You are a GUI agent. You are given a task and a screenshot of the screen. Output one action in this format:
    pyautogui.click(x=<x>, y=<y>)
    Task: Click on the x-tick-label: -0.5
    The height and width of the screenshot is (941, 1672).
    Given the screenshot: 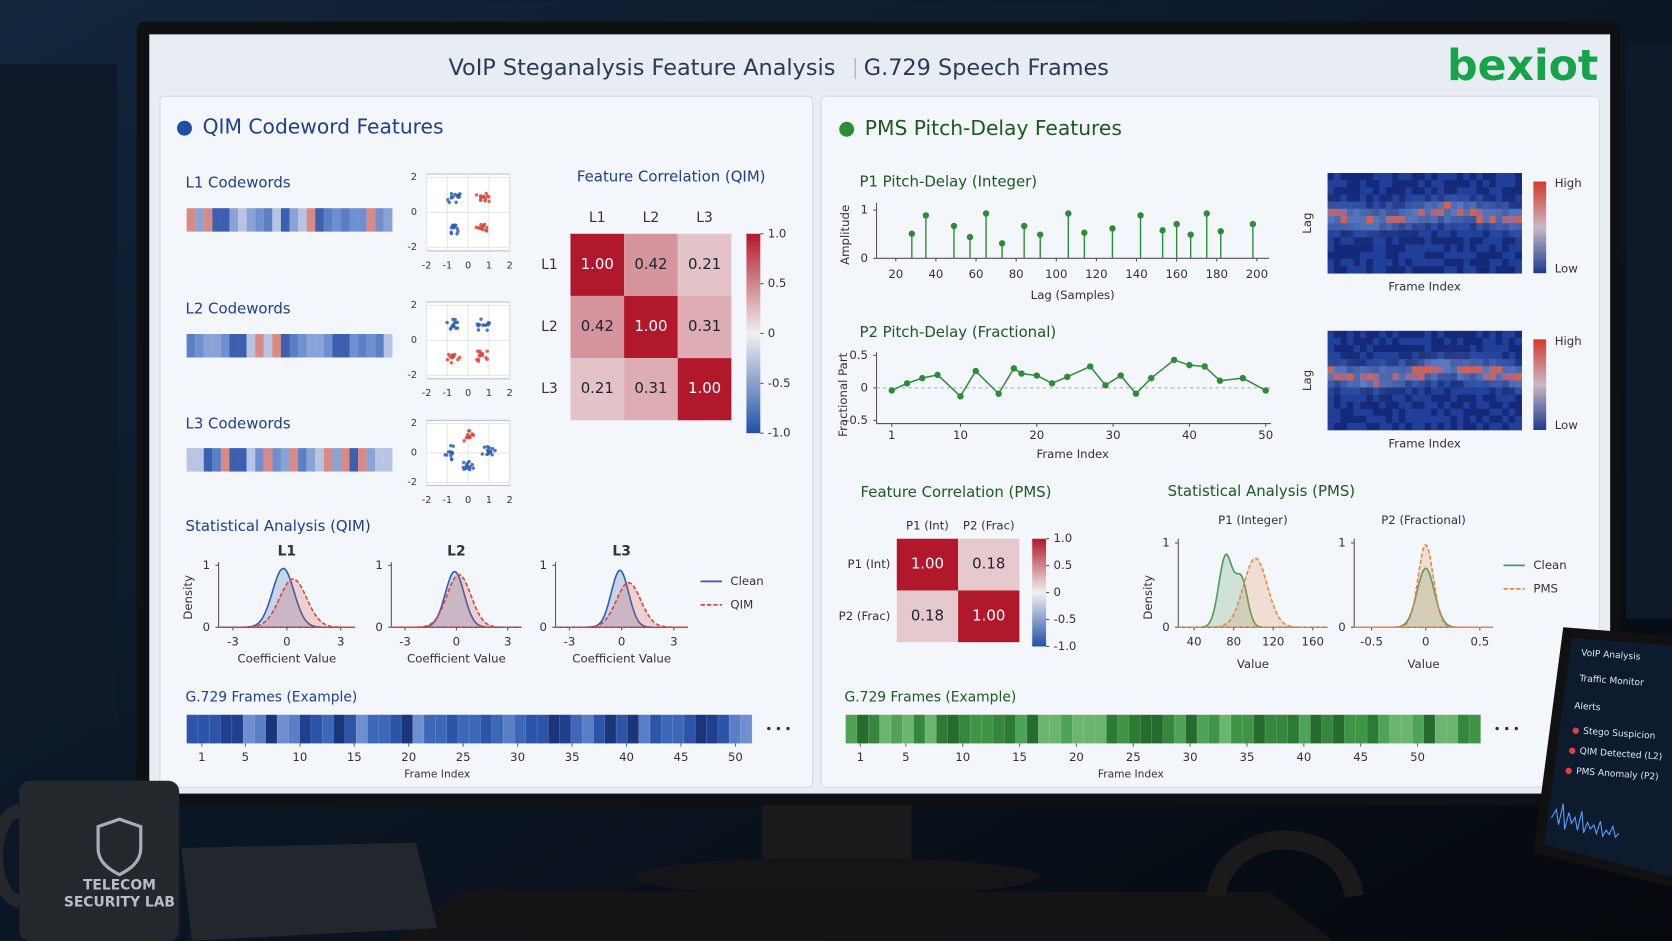 What is the action you would take?
    pyautogui.click(x=1371, y=642)
    